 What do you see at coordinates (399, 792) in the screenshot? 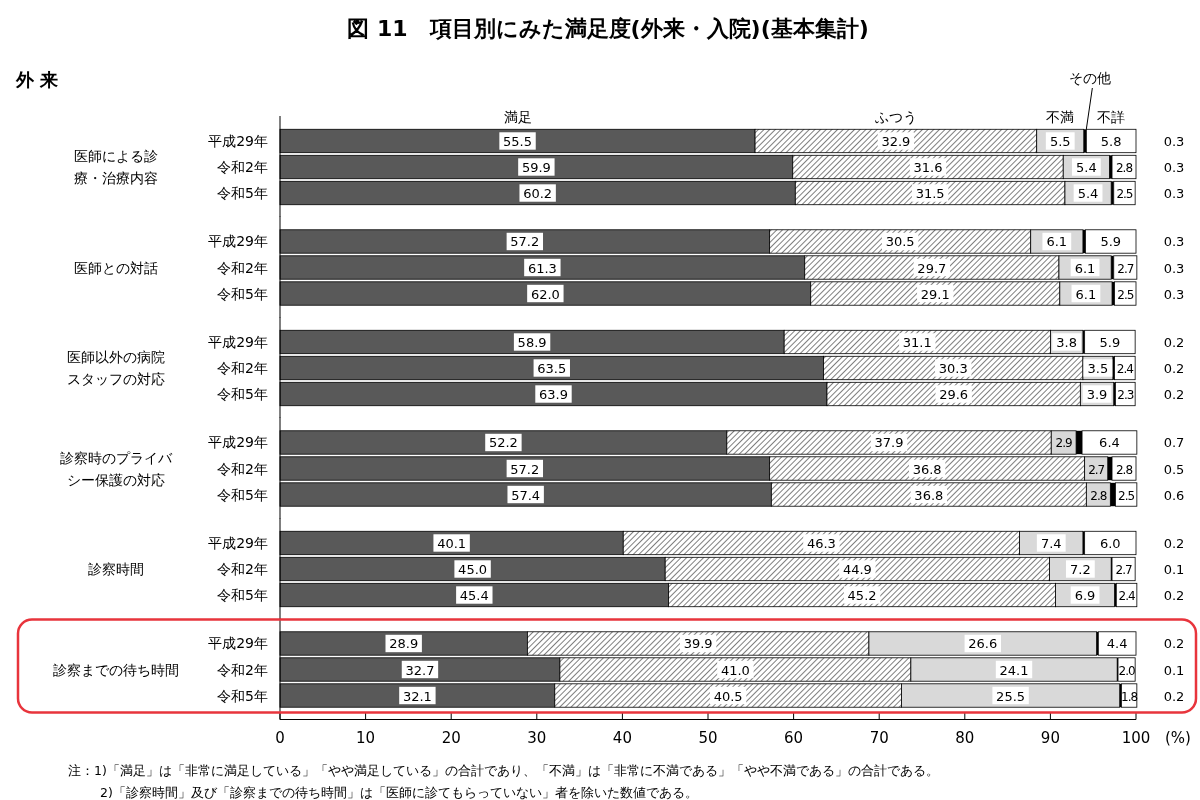
I see `text: 2)「診察時間」及び「診察までの待ち時間」は「医師に診てもらっていない」者を除いた数値である。` at bounding box center [399, 792].